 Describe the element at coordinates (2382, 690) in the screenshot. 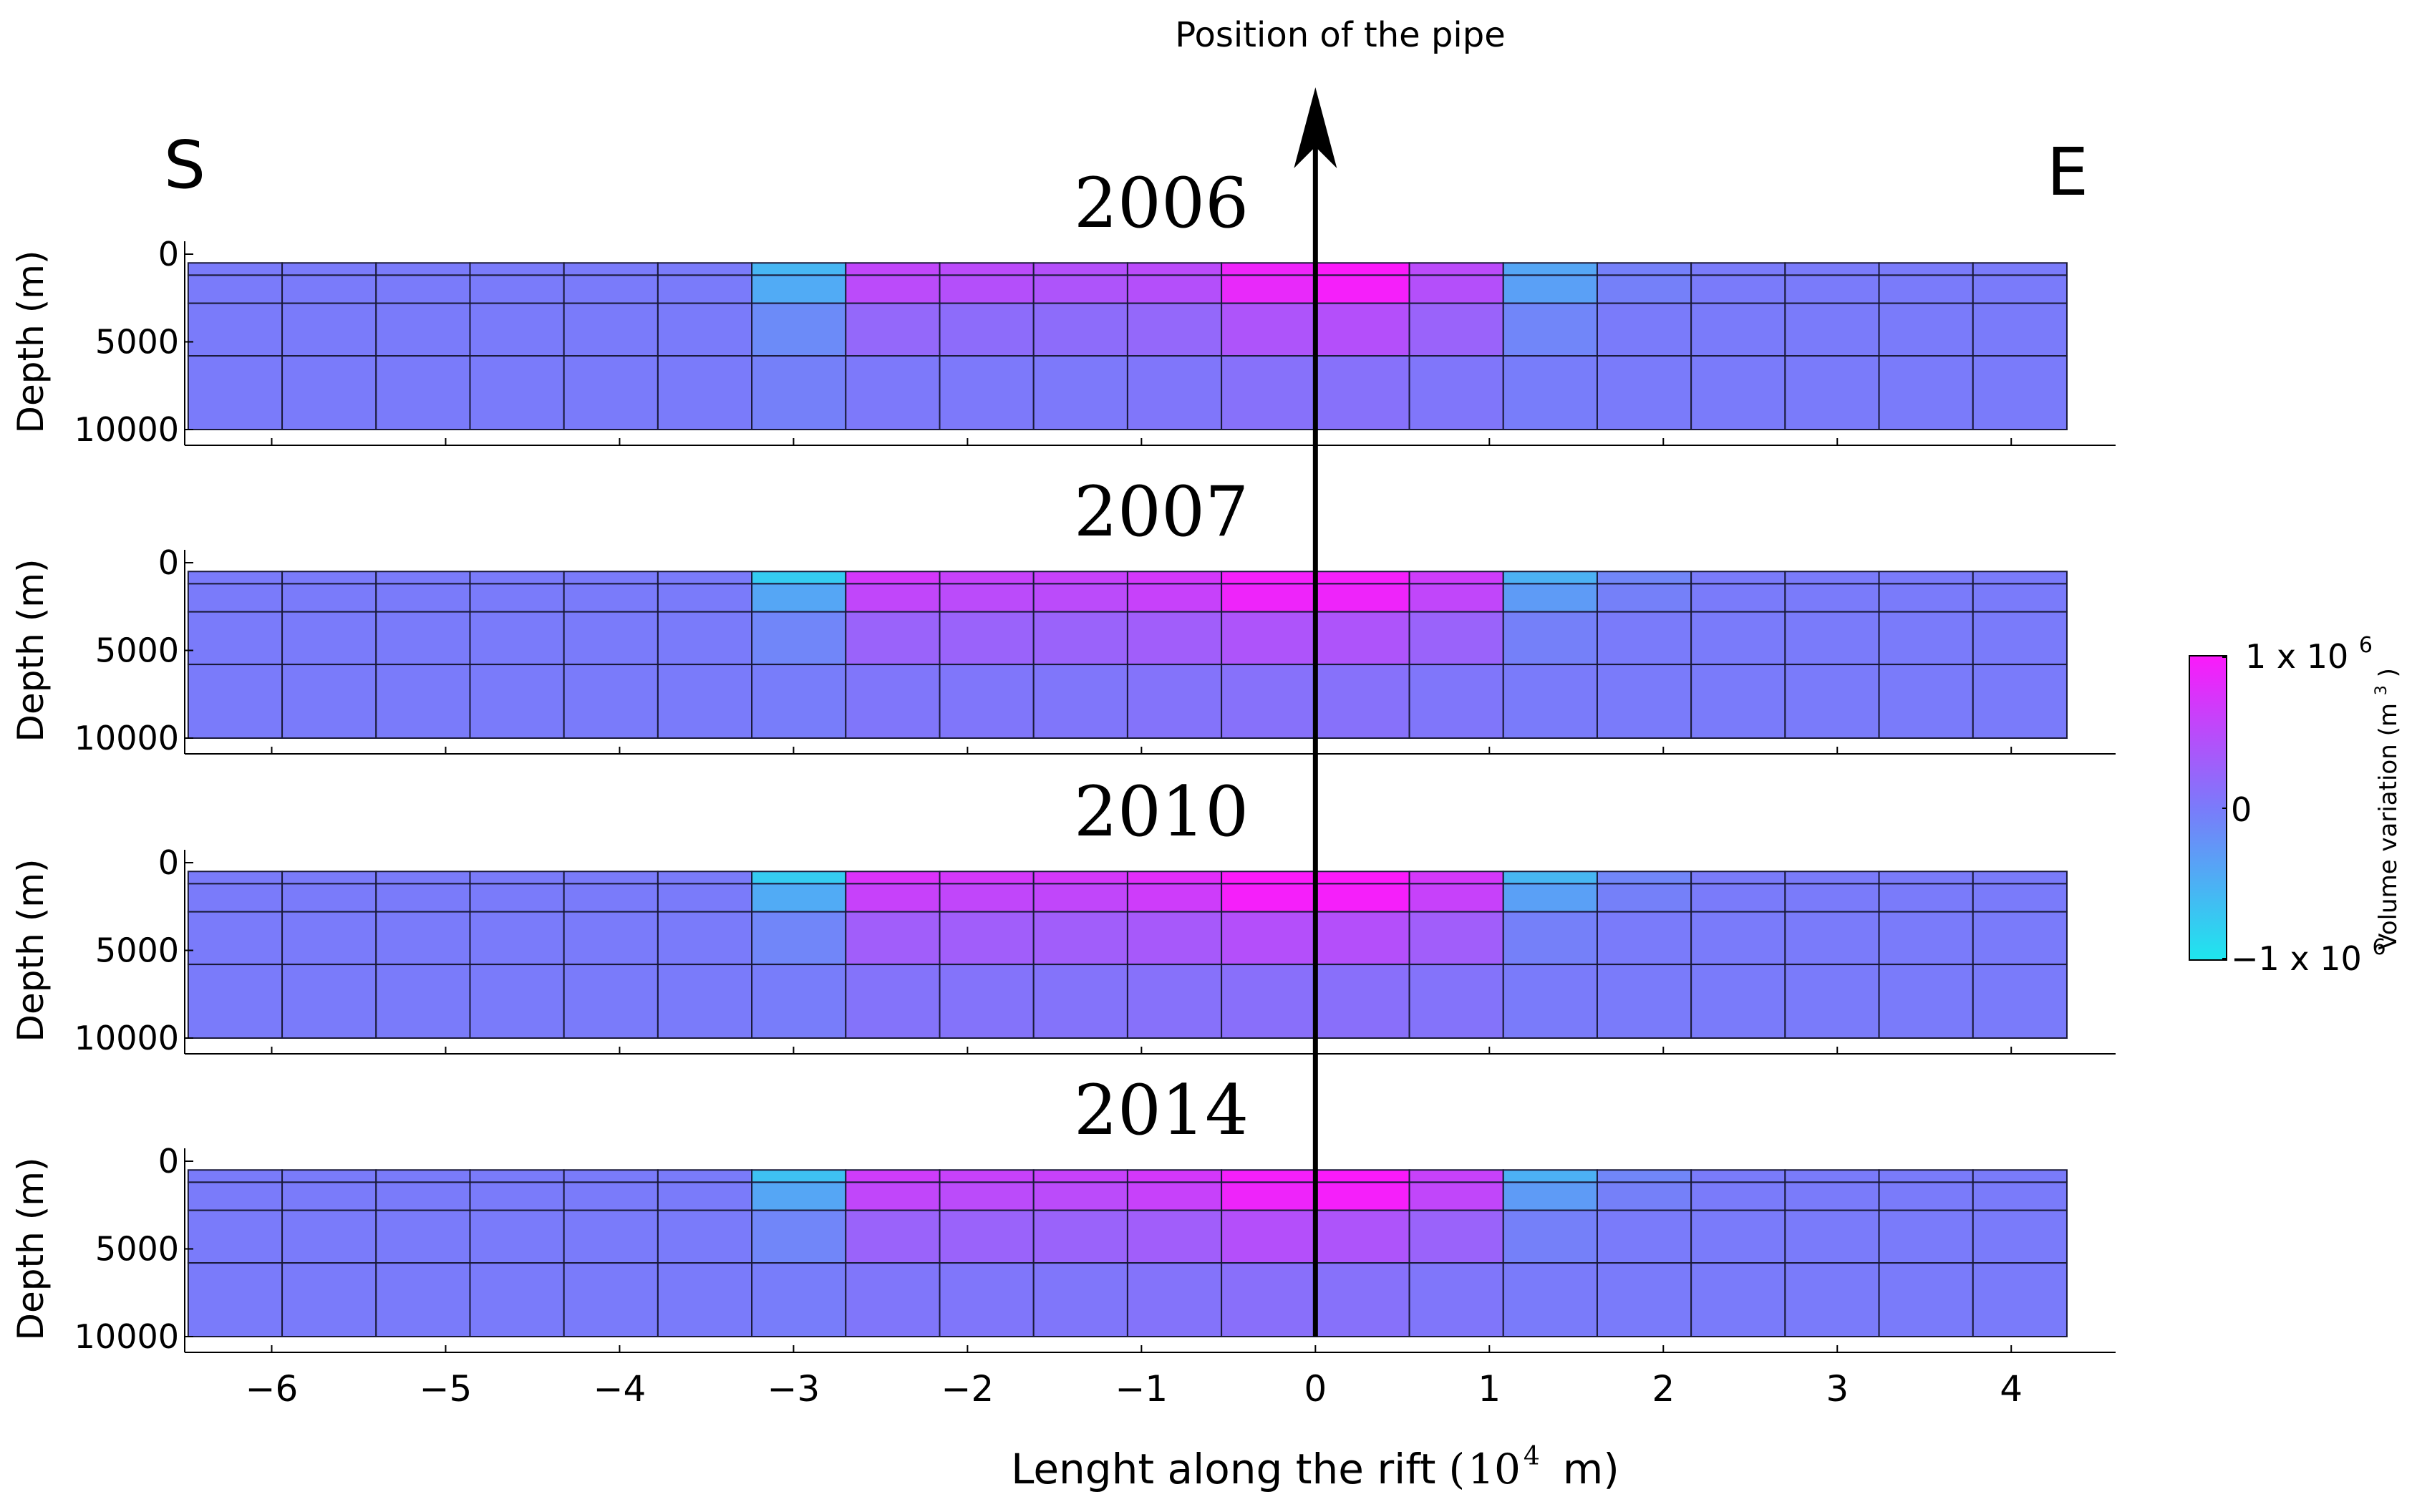

I see `colorbar-title-exp: 3` at that location.